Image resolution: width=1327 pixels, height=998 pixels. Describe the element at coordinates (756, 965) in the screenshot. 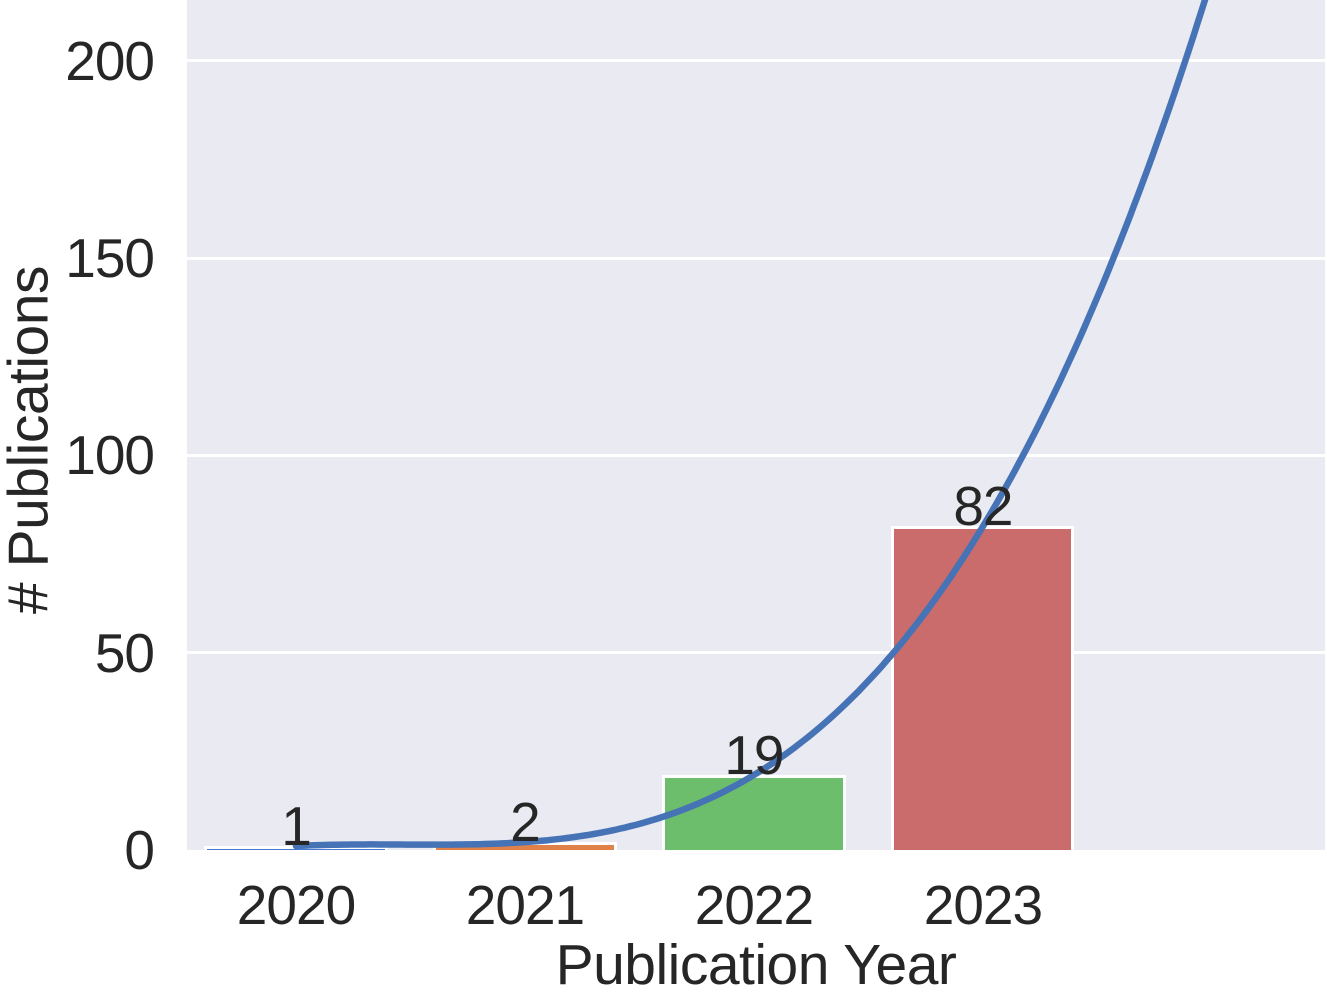

I see `x-axis-label: Publication Year` at that location.